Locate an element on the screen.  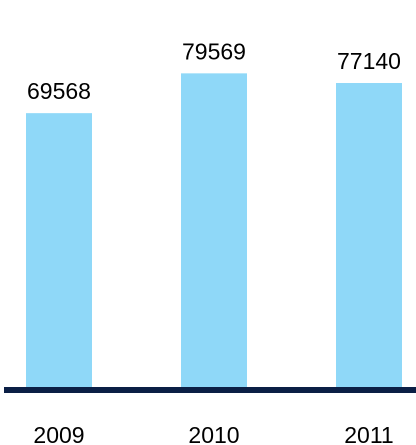
x-tick-label-2009: 2009 is located at coordinates (58, 433).